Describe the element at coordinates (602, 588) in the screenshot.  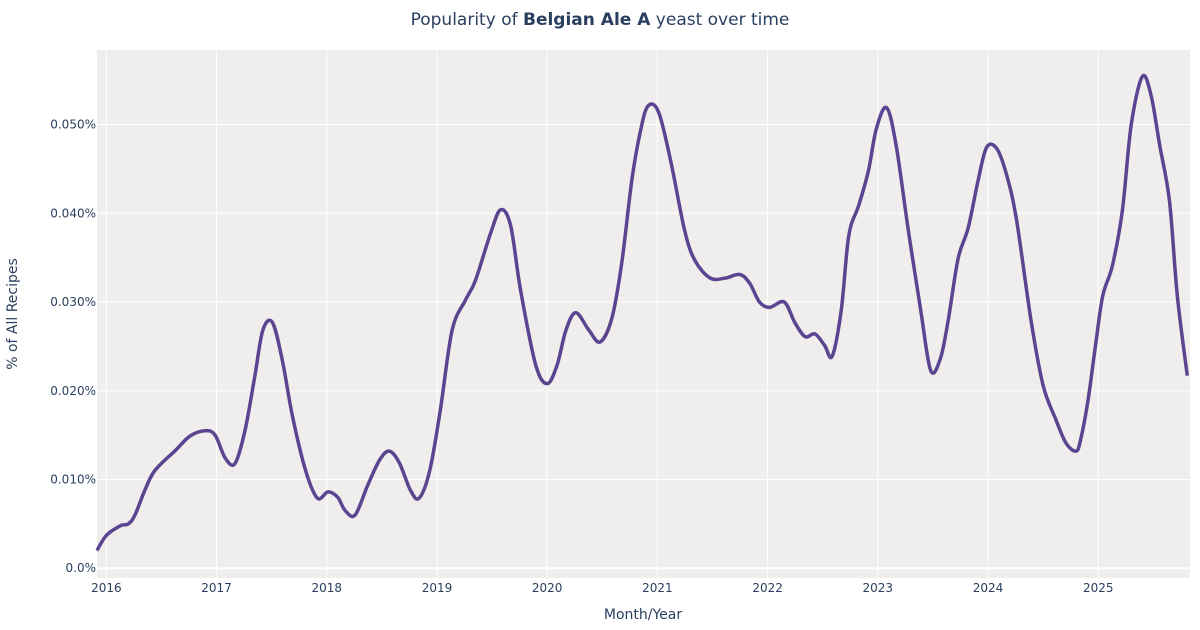
I see `x-axis-ticks: 2016 2017 2018 2019 2020 2021 2022 2023 2024 2025` at that location.